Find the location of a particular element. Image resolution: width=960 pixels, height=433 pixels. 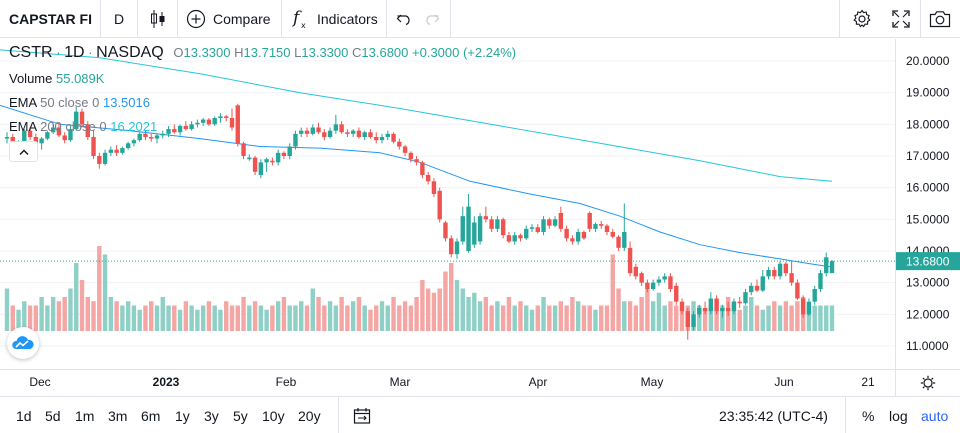

compare-button: Compare is located at coordinates (228, 19).